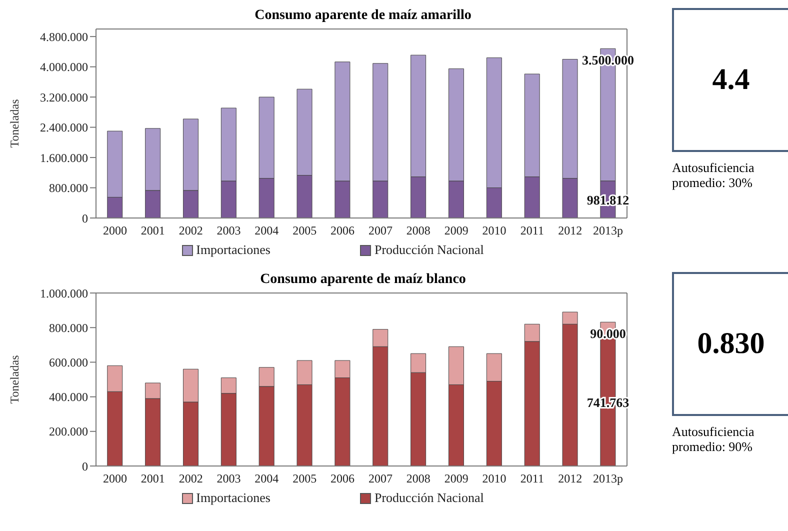  Describe the element at coordinates (68, 362) in the screenshot. I see `y-tick-label: 600.000` at that location.